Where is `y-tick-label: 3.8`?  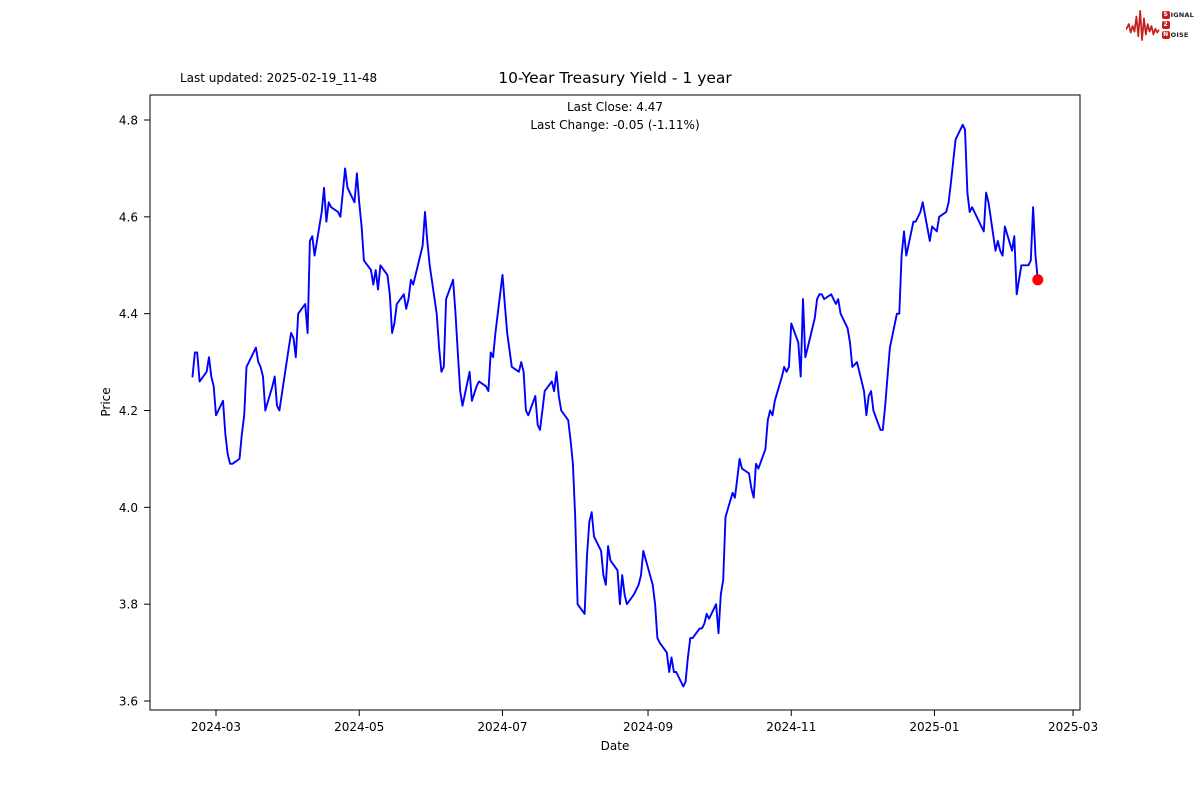 y-tick-label: 3.8 is located at coordinates (128, 605).